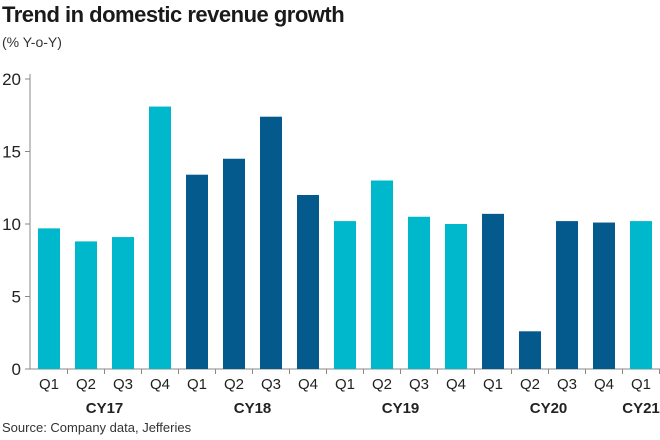 This screenshot has height=440, width=660. Describe the element at coordinates (97, 427) in the screenshot. I see `chart-source: Source: Company data, Jefferies` at that location.